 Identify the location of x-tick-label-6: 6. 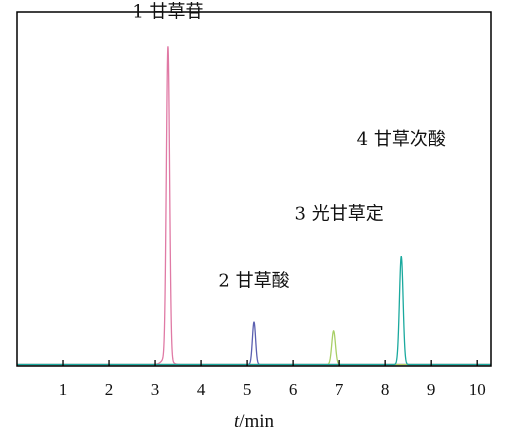
(293, 389).